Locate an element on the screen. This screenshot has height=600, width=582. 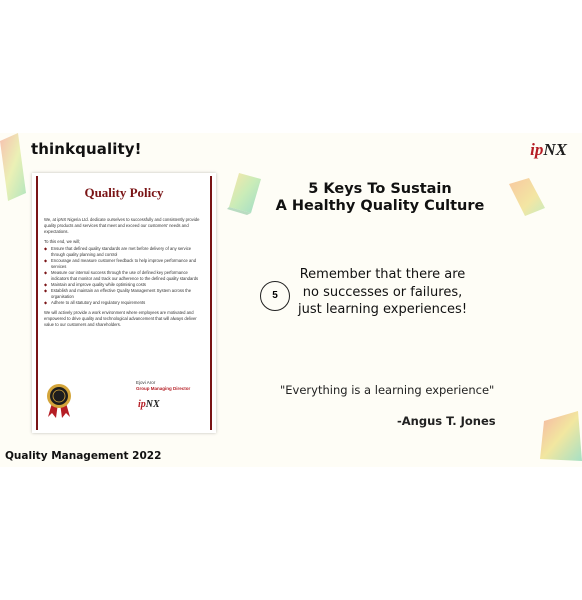
quote-author: -Angus T. Jones is located at coordinates (446, 421).